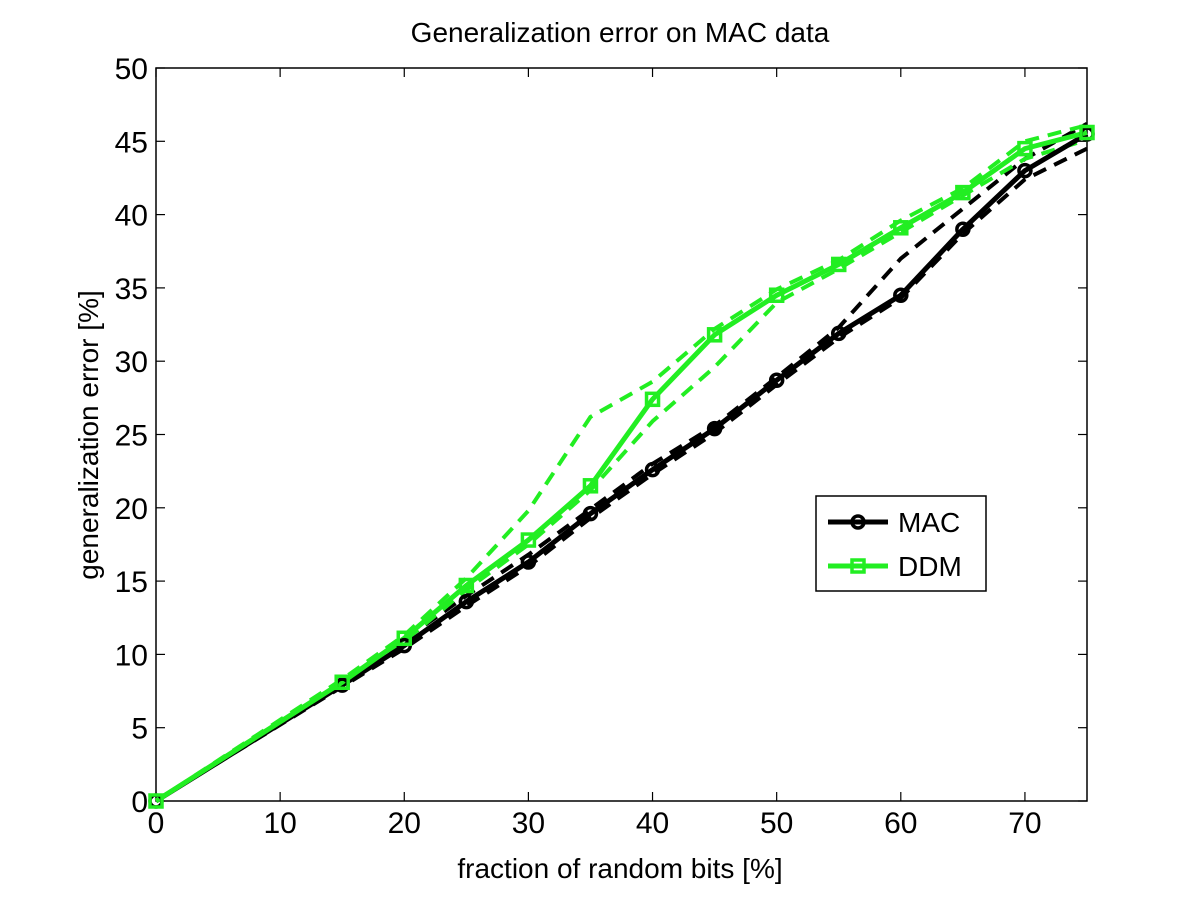 This screenshot has height=901, width=1201. I want to click on y-tick-label: 45, so click(131, 142).